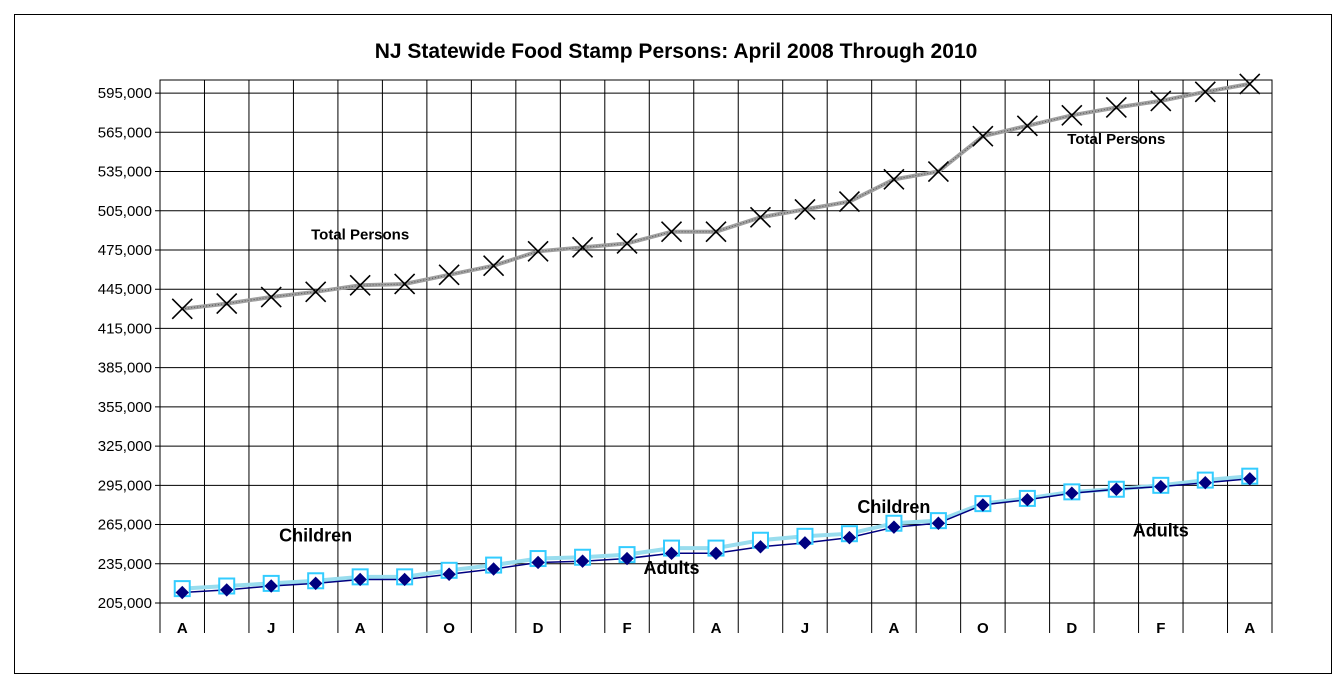 The width and height of the screenshot is (1338, 674). I want to click on y-tick-label: 415,000, so click(125, 328).